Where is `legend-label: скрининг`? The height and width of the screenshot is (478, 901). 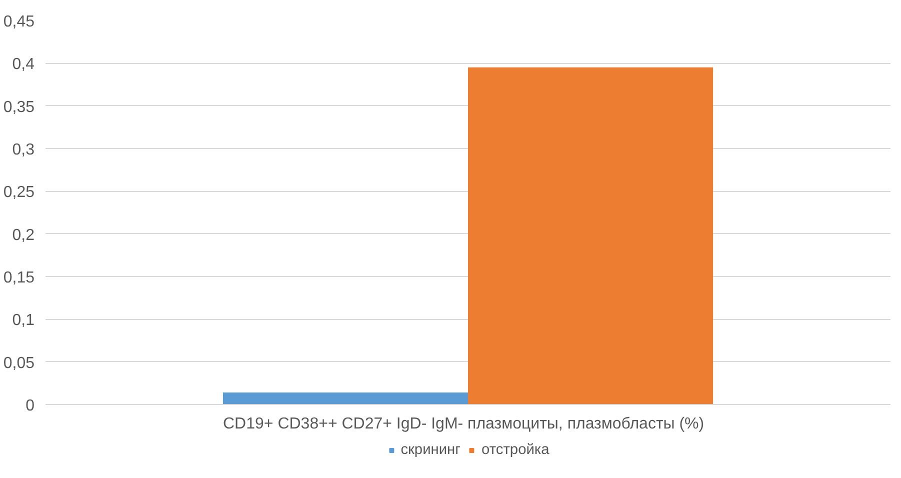
legend-label: скрининг is located at coordinates (430, 450).